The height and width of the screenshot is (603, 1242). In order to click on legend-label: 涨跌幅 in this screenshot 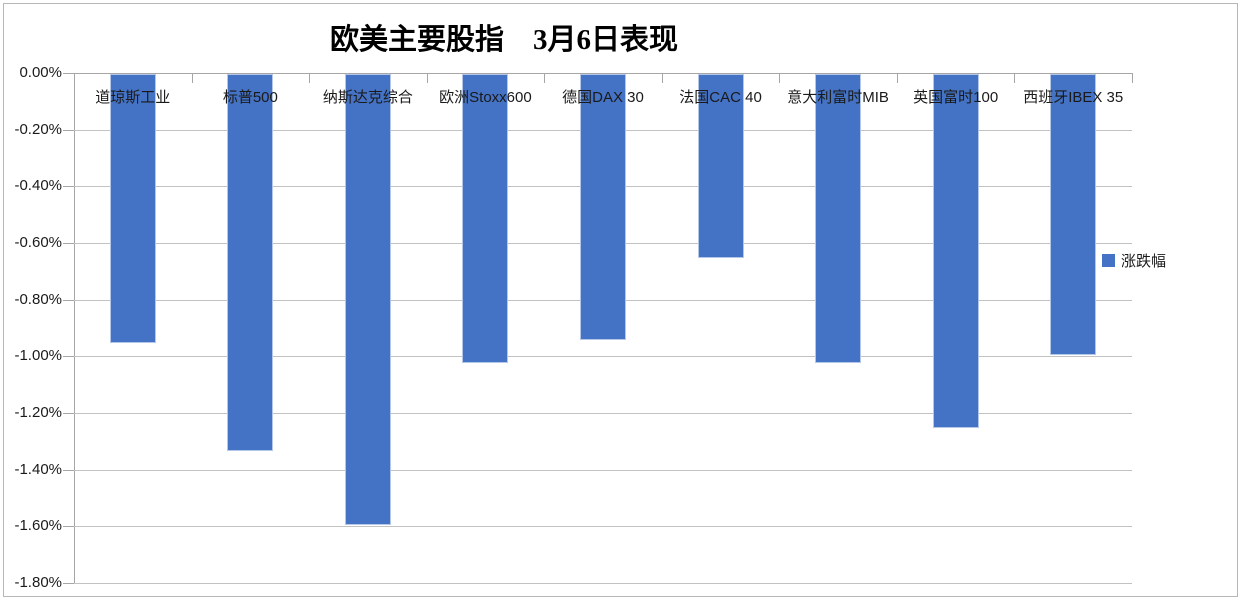, I will do `click(1144, 261)`.